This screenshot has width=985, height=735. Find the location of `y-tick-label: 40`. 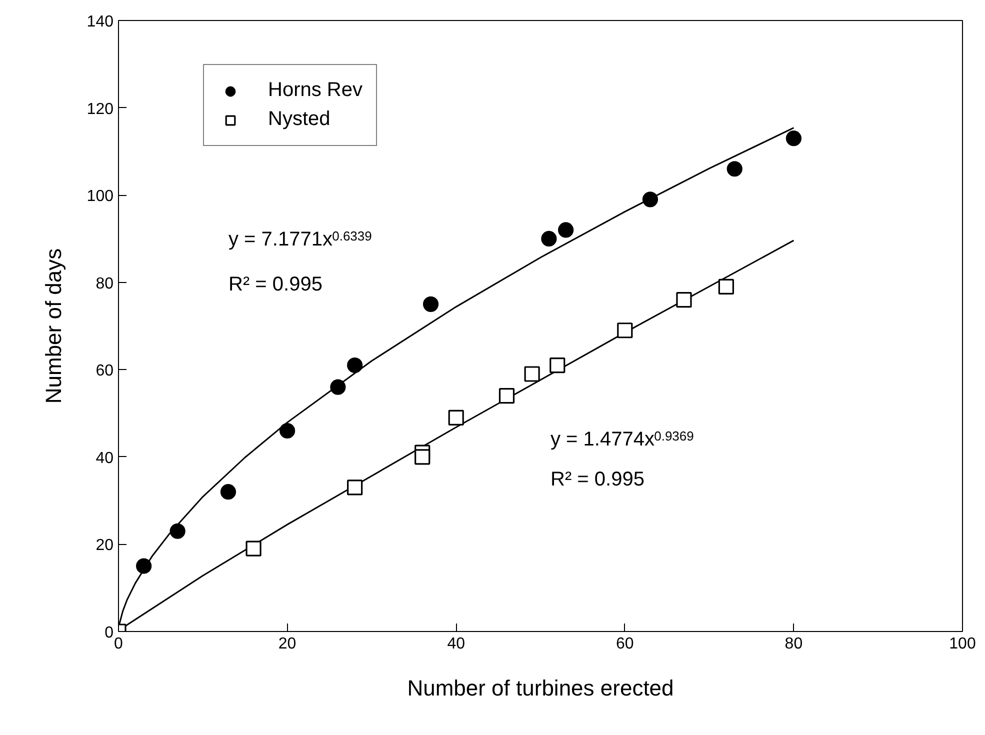

y-tick-label: 40 is located at coordinates (105, 458).